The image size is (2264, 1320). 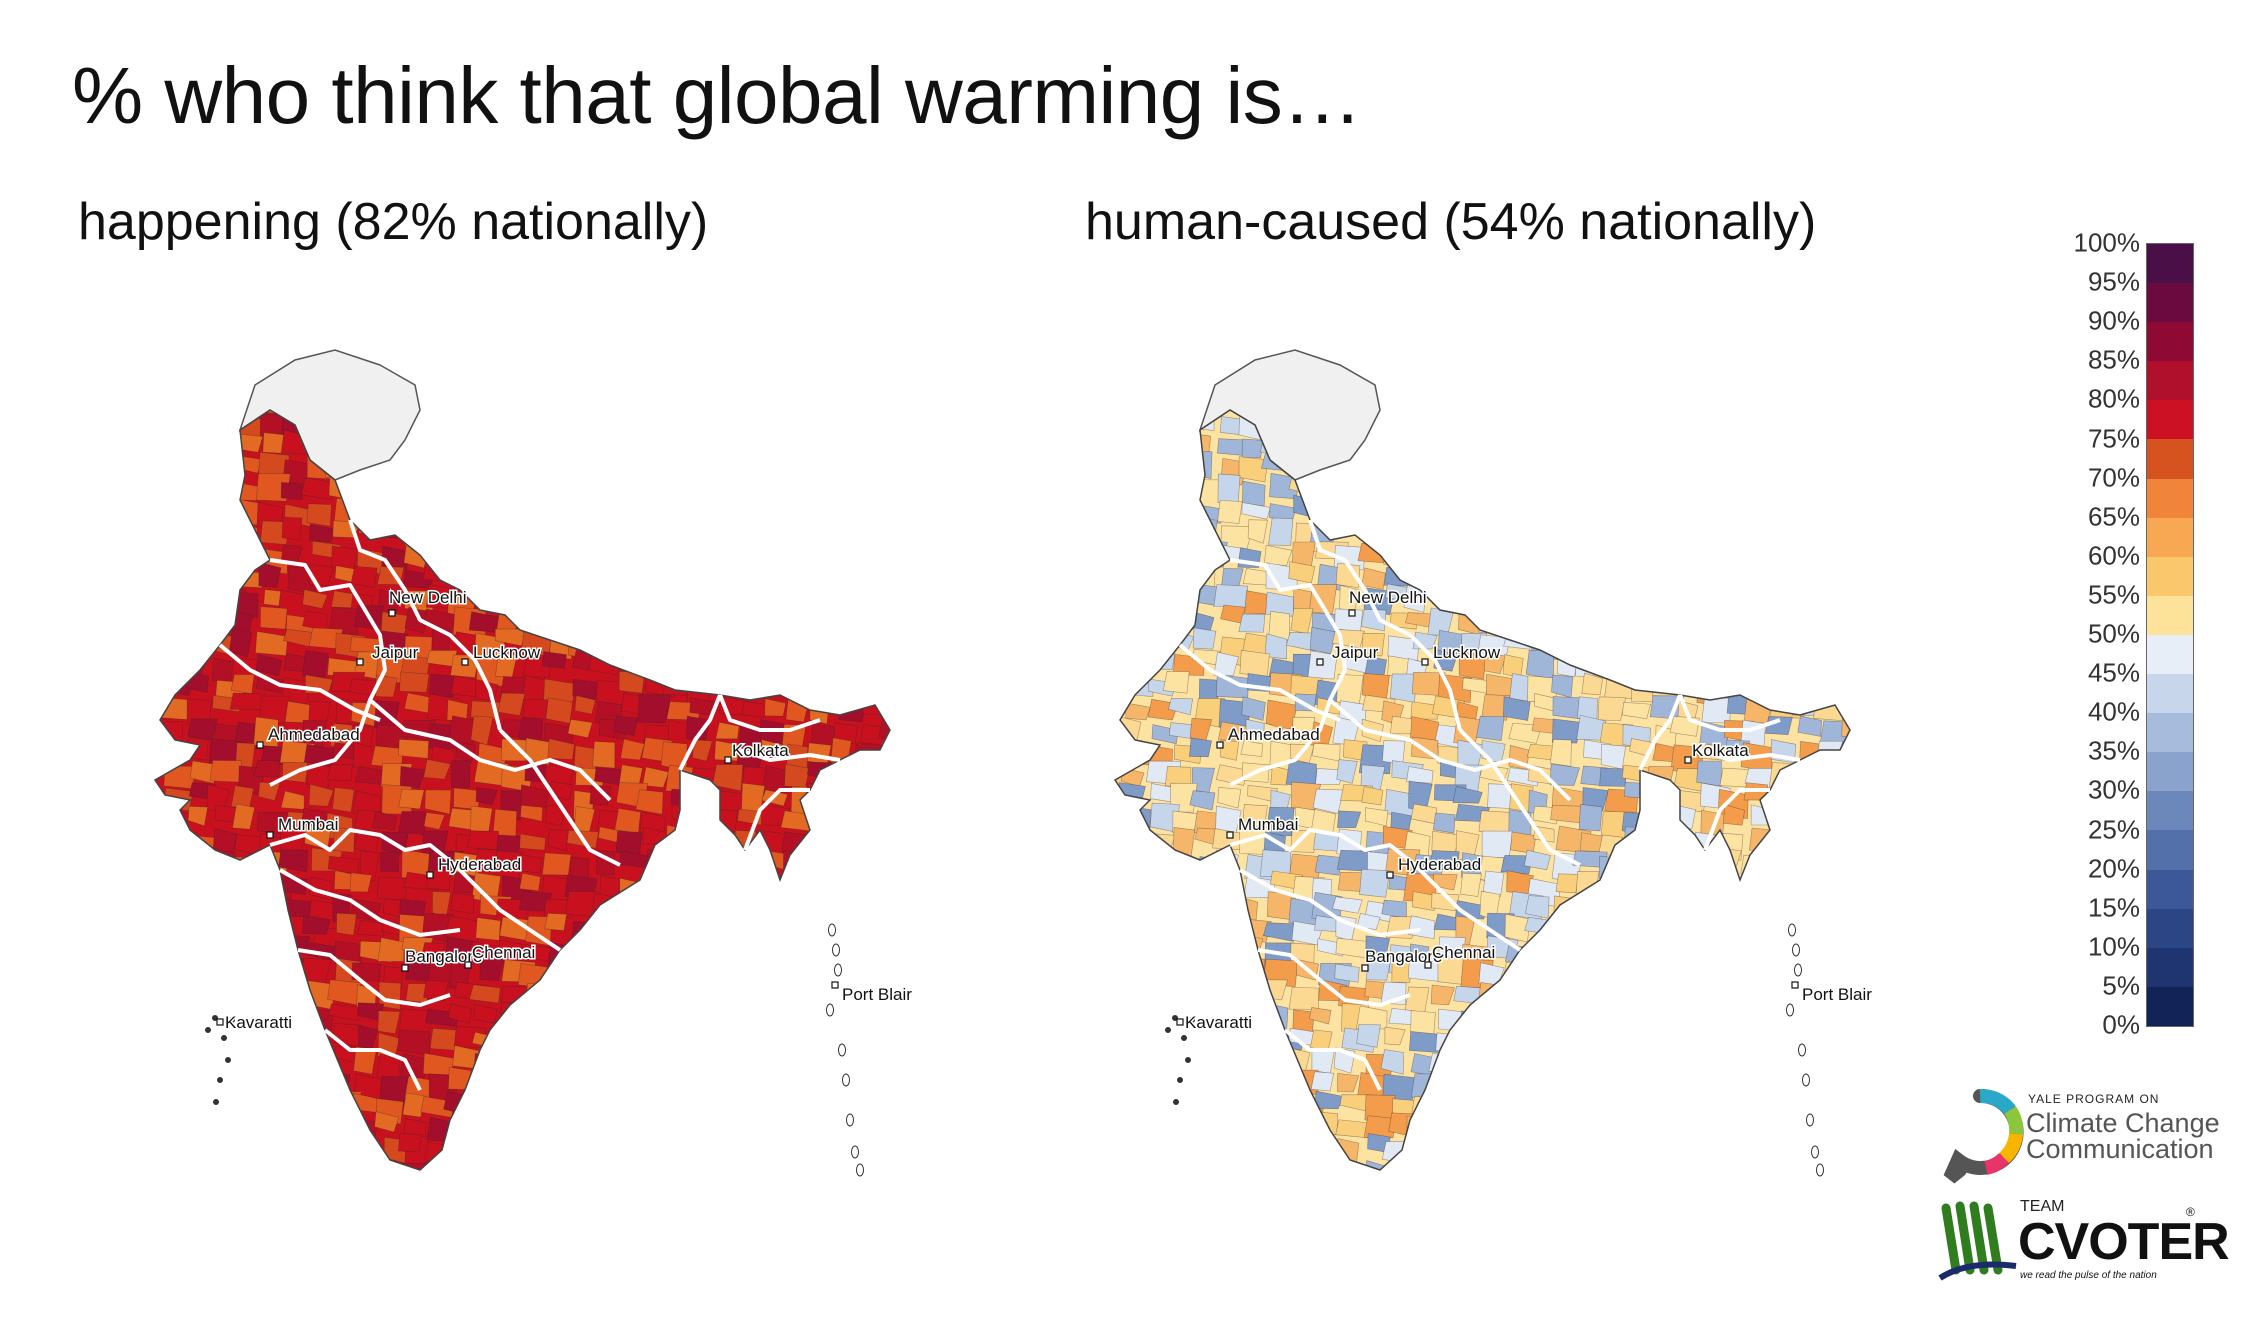 I want to click on city-label: Jaipur, so click(x=1355, y=652).